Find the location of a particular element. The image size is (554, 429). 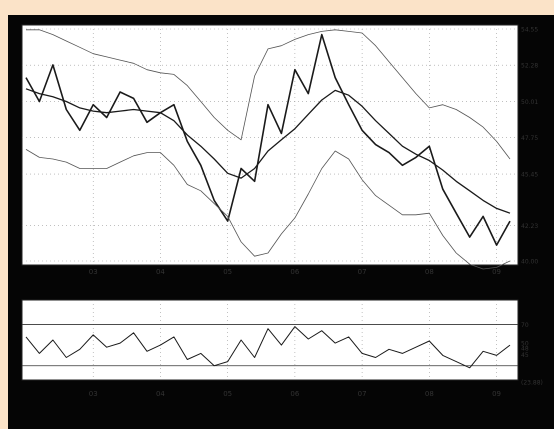

y-tick-label: (23.88) is located at coordinates (532, 383).